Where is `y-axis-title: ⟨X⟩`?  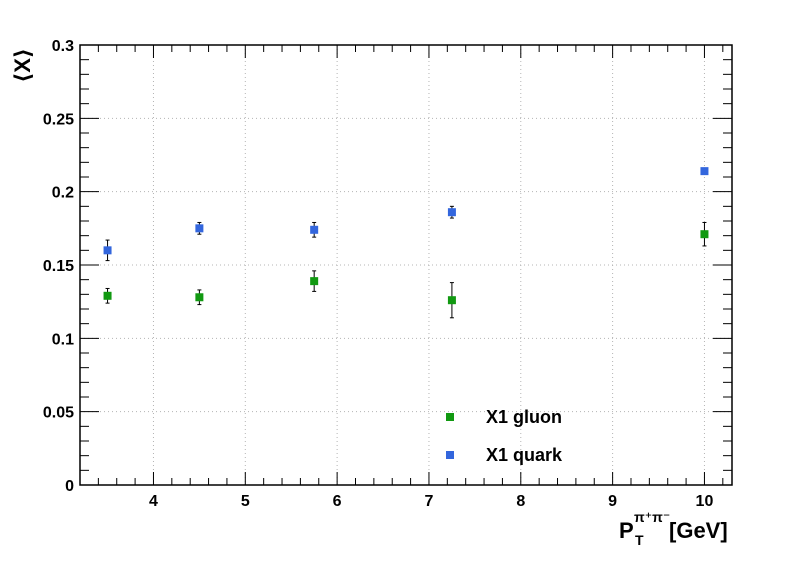
y-axis-title: ⟨X⟩ is located at coordinates (22, 65).